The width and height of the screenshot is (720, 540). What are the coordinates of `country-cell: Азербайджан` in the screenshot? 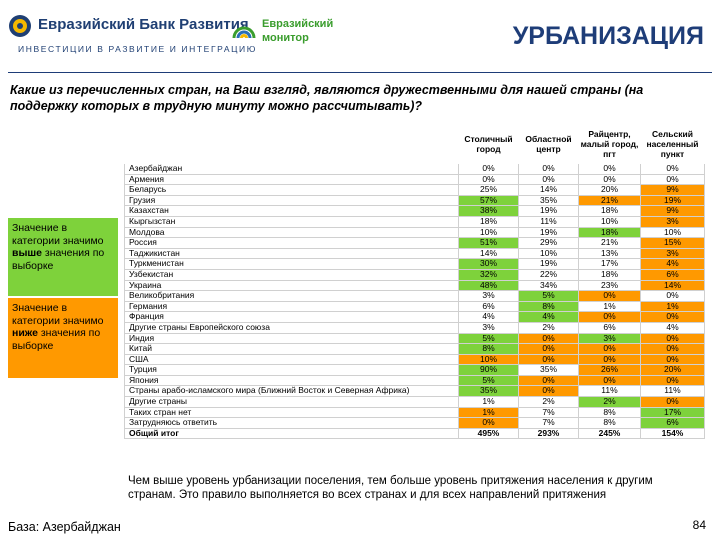 It's located at (291, 169).